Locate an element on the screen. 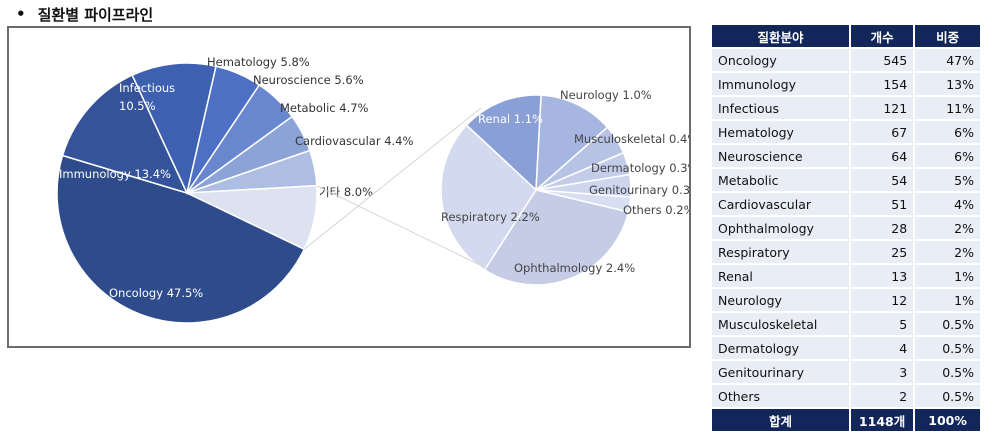 The image size is (987, 440). cell-count: 12 is located at coordinates (883, 299).